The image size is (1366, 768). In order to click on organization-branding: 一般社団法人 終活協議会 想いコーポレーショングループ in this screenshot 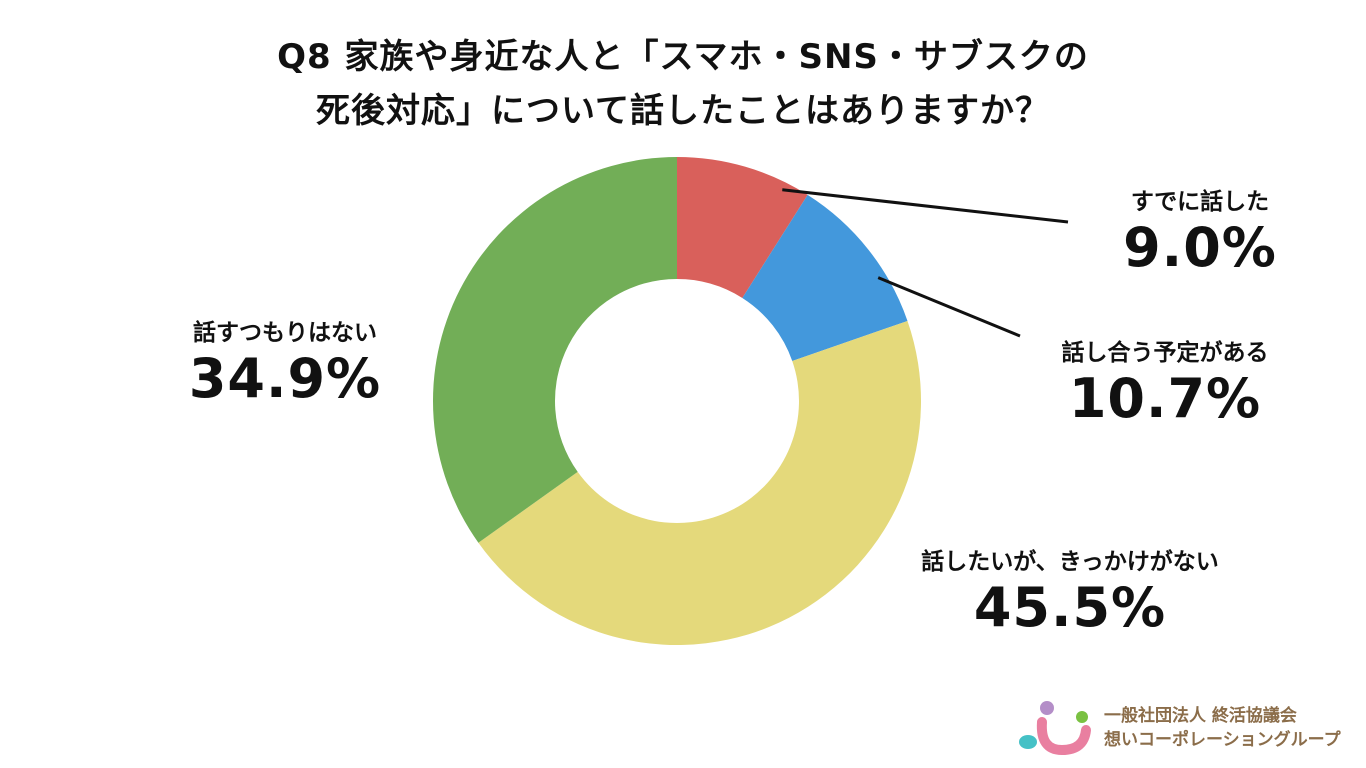, I will do `click(1183, 728)`.